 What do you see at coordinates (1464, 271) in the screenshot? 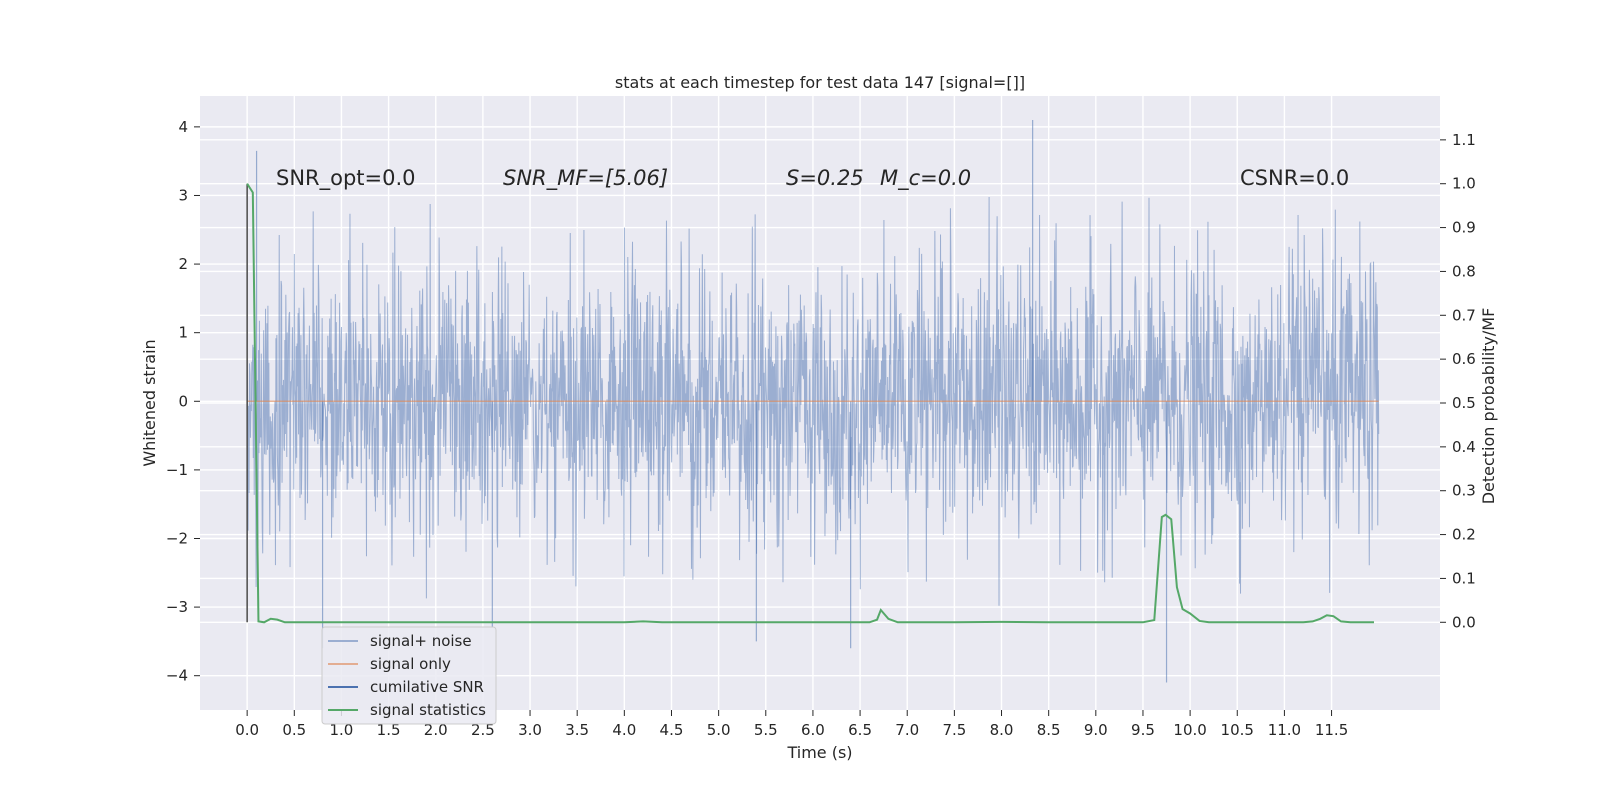
I see `y2-tick-label-3: 0.8` at bounding box center [1464, 271].